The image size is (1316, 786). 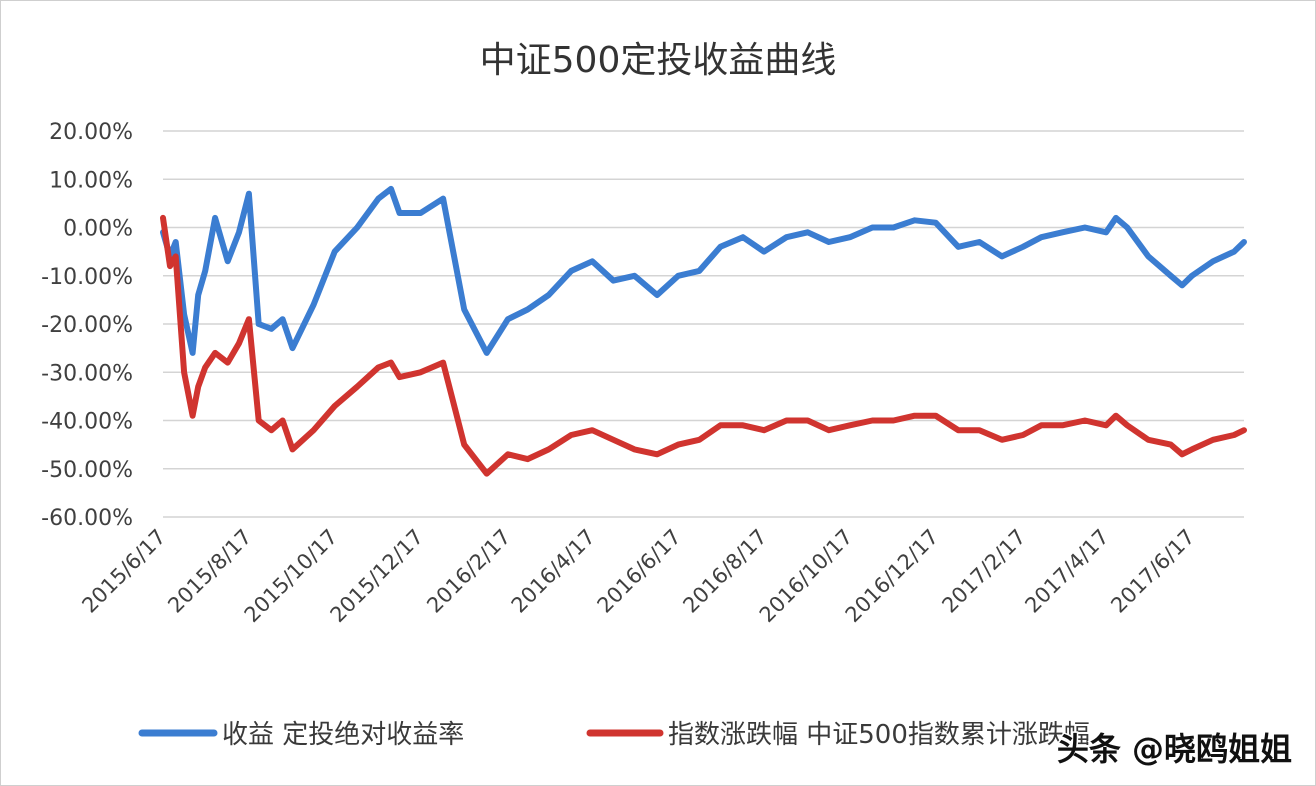 I want to click on legend: 收益 定投绝对收益率 指数涨跌幅 中证500指数累计涨跌幅, so click(x=614, y=735).